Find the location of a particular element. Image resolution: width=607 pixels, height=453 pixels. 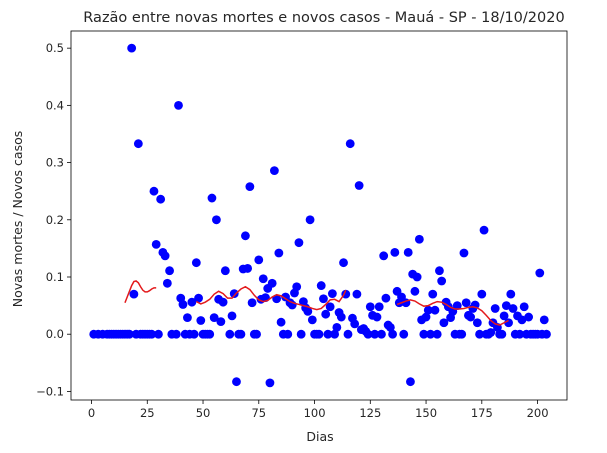

x-tick-label: 75 is located at coordinates (258, 413).